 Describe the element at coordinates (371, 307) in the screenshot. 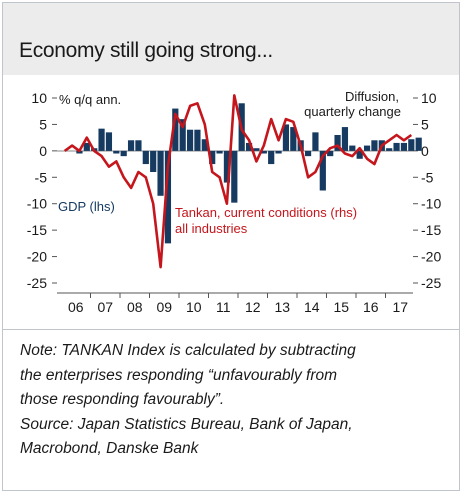

I see `x-tick-label: 16` at that location.